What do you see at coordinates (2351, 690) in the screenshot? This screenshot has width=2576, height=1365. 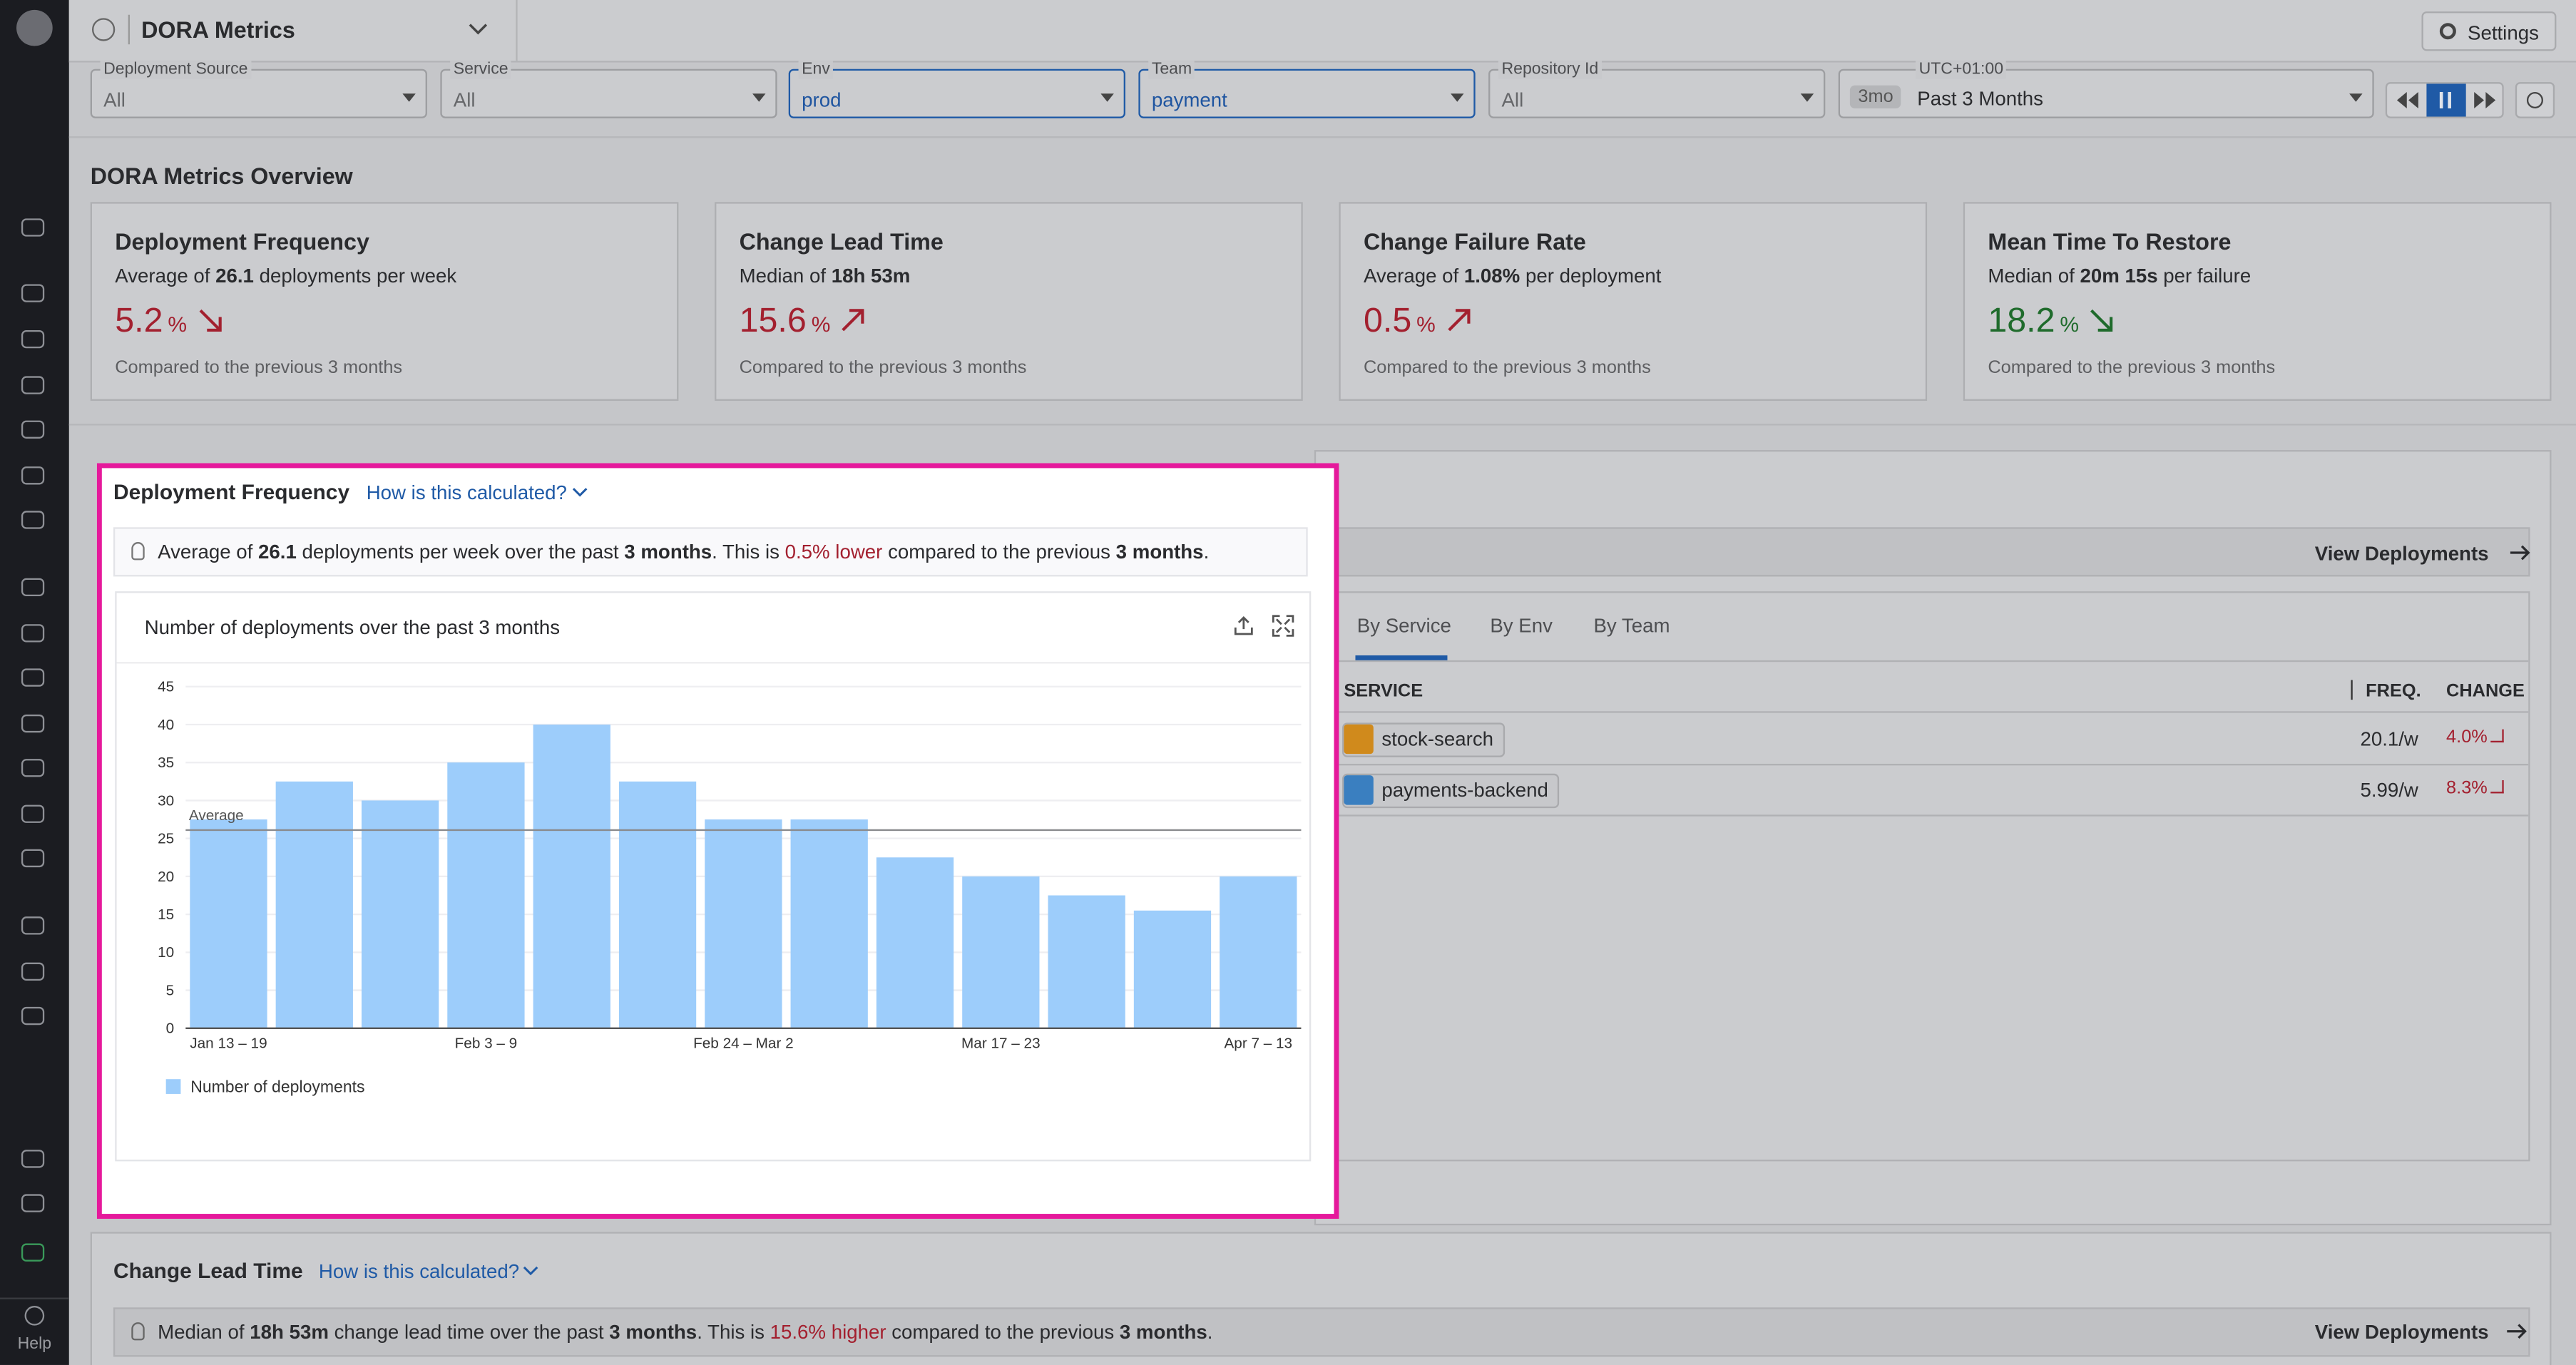 I see `sort-arrow` at bounding box center [2351, 690].